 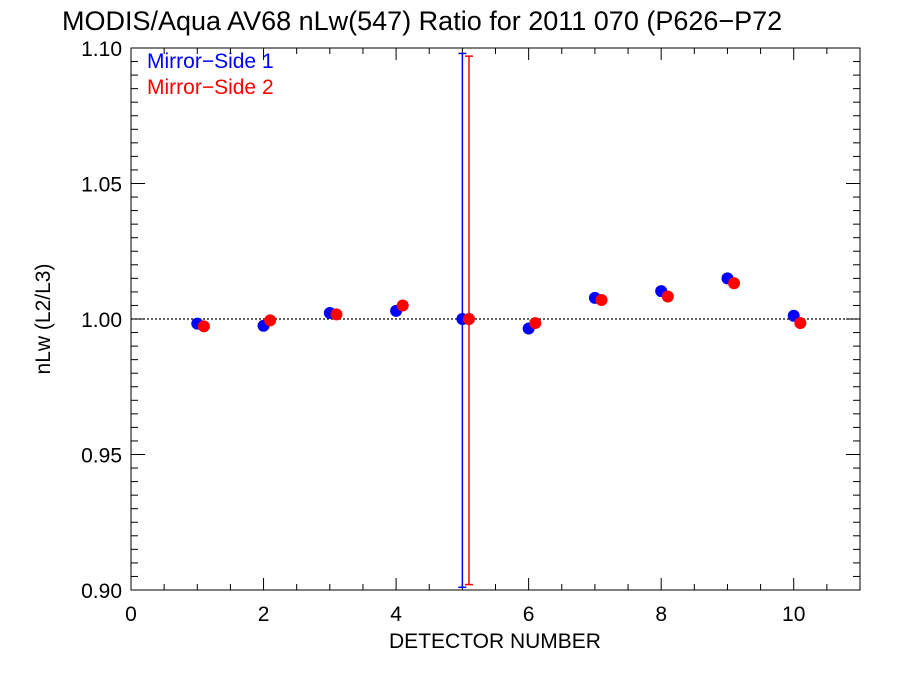 What do you see at coordinates (210, 74) in the screenshot?
I see `legend: Mirror−Side 1 Mirror−Side 2` at bounding box center [210, 74].